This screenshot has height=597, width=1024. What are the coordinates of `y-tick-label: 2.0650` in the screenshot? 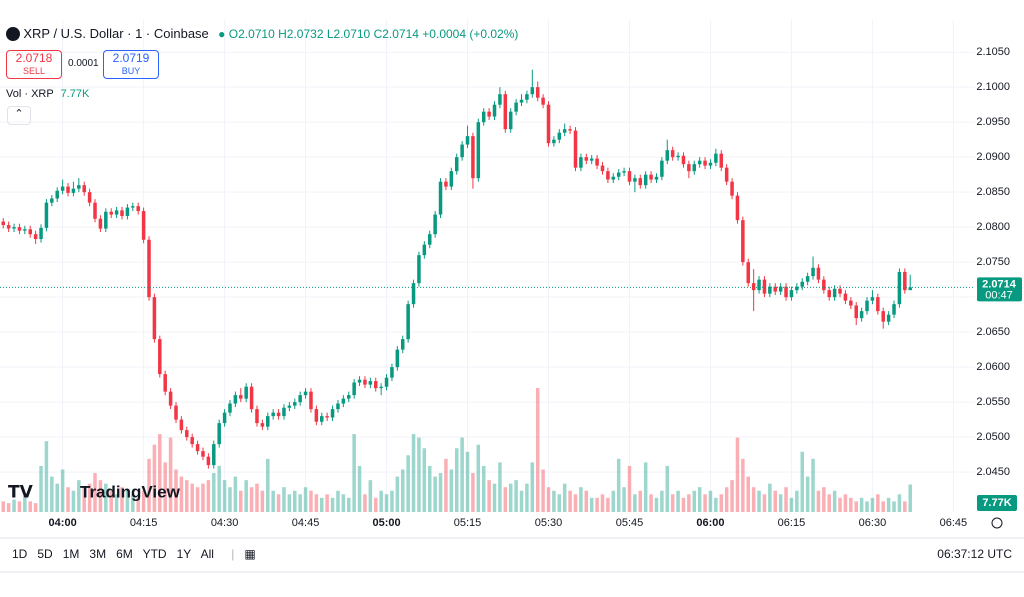 It's located at (993, 332).